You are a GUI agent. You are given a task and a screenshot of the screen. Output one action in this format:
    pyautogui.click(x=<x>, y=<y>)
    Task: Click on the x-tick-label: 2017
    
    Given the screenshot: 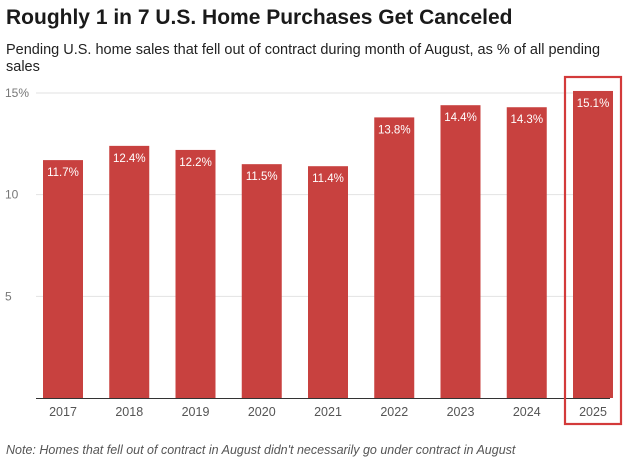 What is the action you would take?
    pyautogui.click(x=63, y=412)
    